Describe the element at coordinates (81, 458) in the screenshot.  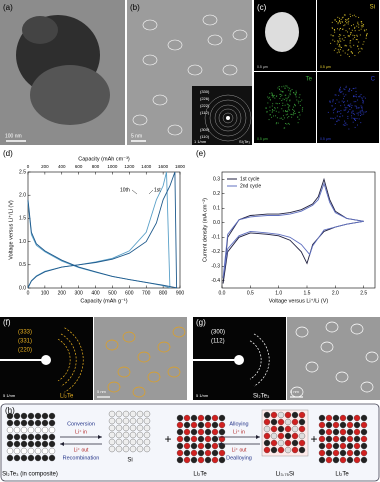
I see `process-label: Recombination` at that location.